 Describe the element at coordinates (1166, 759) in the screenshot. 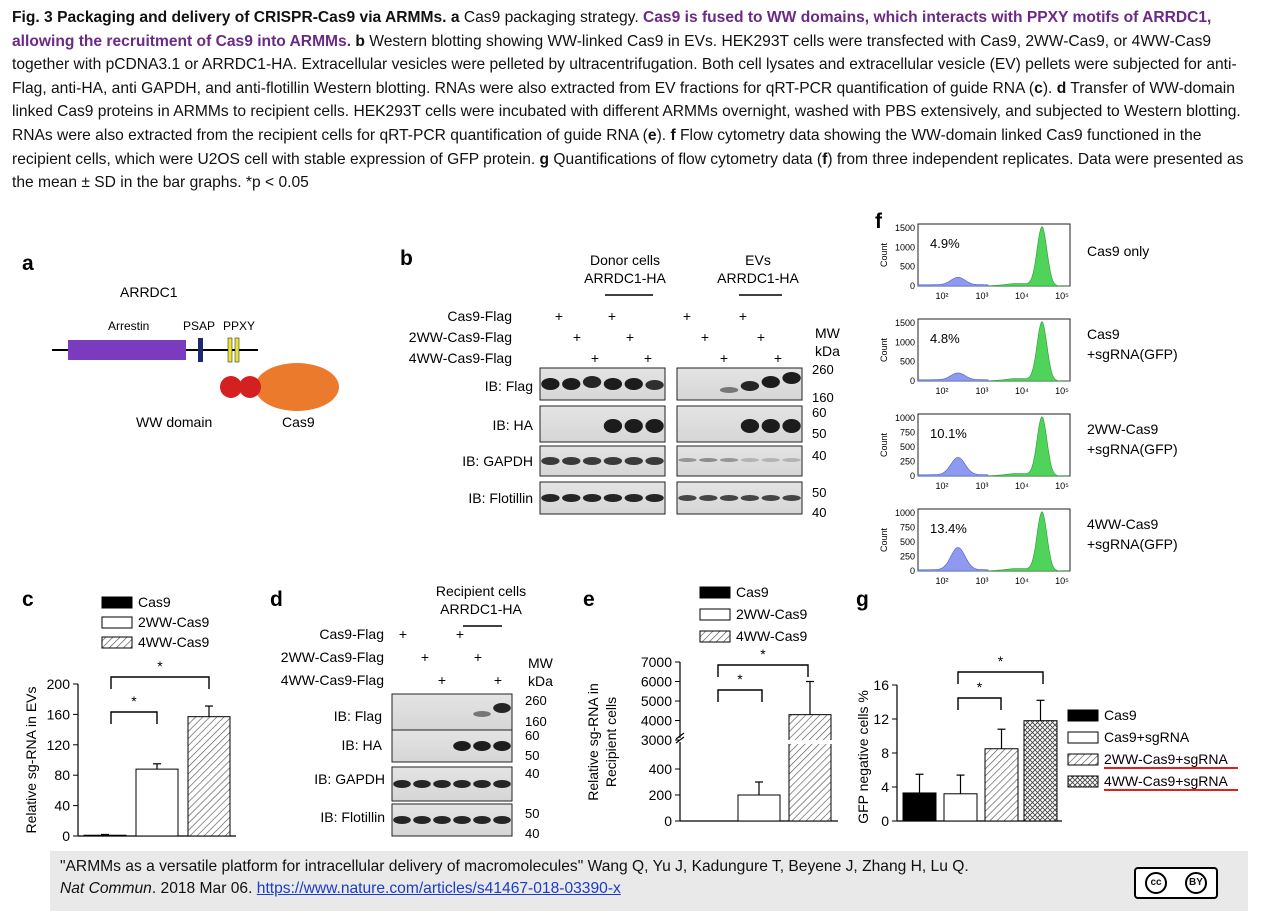

I see `g-legend-2-label: 2WW-Cas9+sgRNA` at that location.